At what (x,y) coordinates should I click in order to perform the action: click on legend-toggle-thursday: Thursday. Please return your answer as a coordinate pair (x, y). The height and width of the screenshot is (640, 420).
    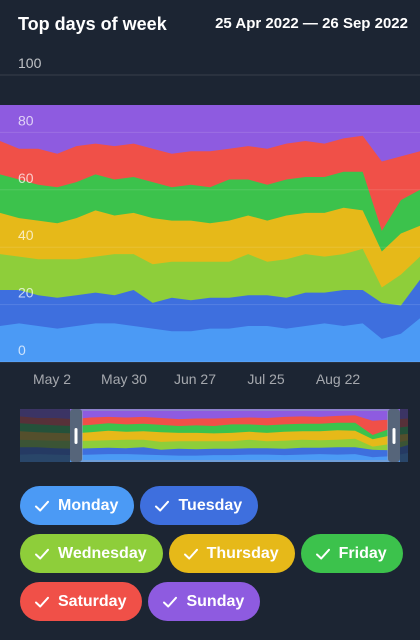
    Looking at the image, I should click on (231, 553).